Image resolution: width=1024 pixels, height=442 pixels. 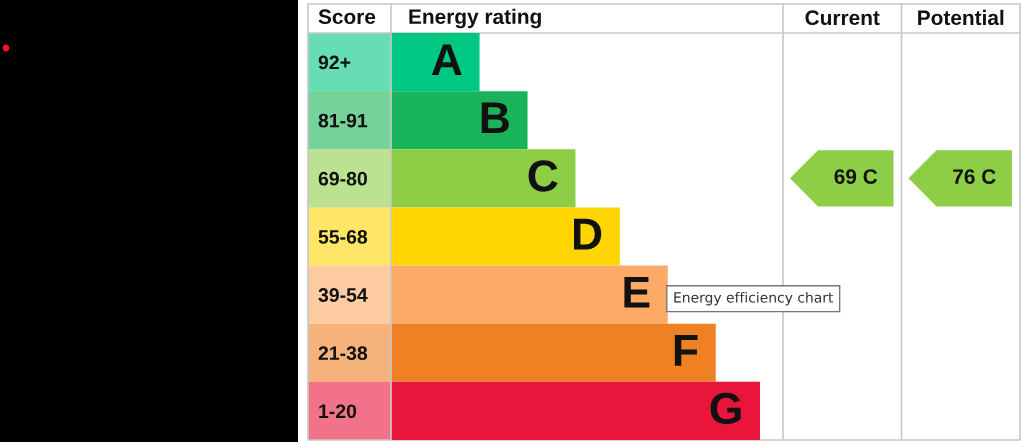 What do you see at coordinates (343, 295) in the screenshot?
I see `y-tick-label: 39-54` at bounding box center [343, 295].